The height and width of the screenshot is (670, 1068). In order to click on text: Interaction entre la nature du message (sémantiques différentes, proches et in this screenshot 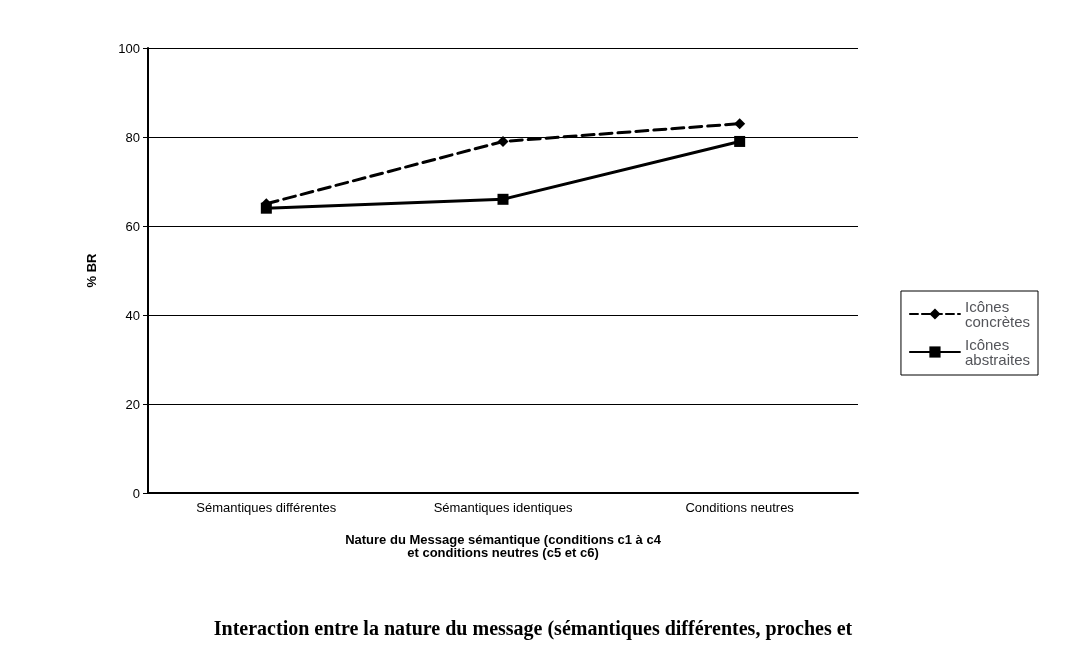, I will do `click(533, 628)`.